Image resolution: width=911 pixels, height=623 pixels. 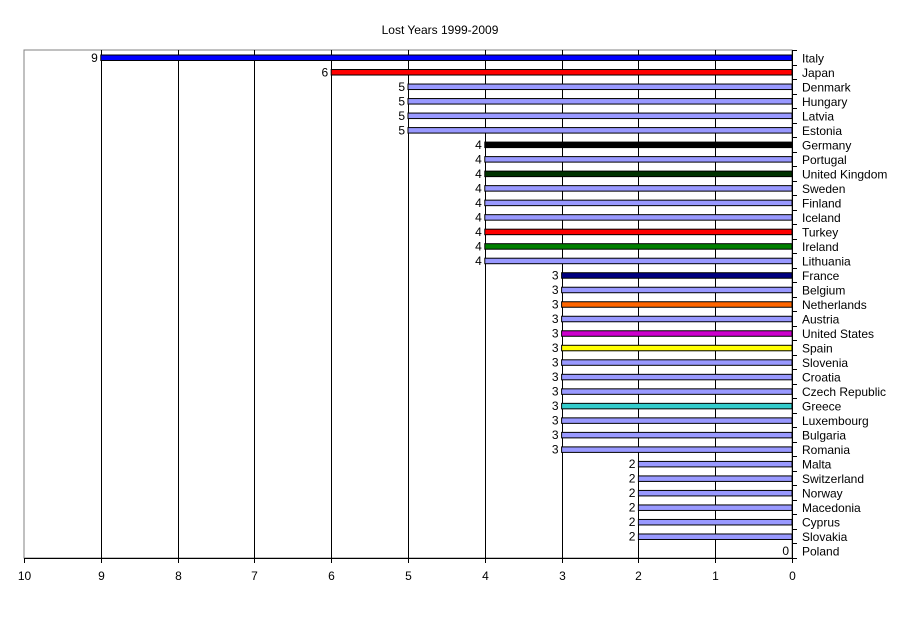 What do you see at coordinates (826, 261) in the screenshot?
I see `category-label: Lithuania` at bounding box center [826, 261].